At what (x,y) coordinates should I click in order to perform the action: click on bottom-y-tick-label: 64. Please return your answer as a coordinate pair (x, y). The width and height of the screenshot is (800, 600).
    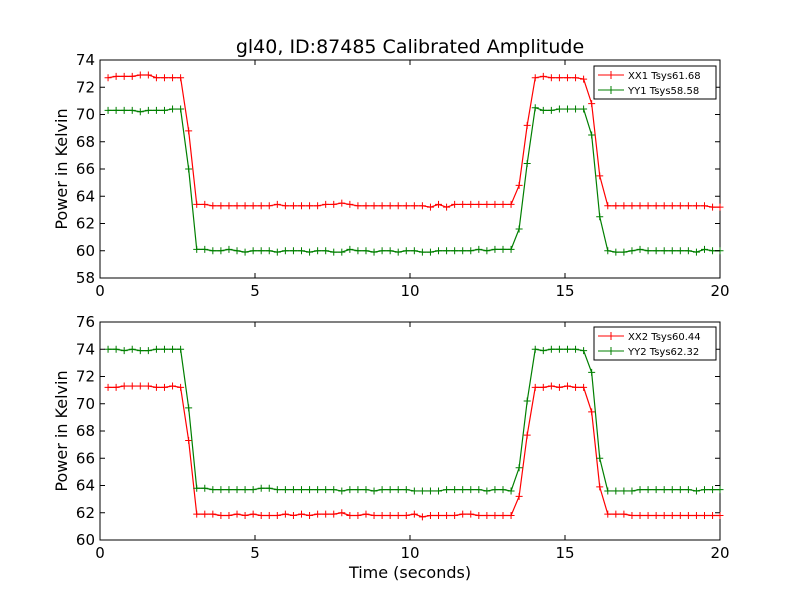
    Looking at the image, I should click on (85, 486).